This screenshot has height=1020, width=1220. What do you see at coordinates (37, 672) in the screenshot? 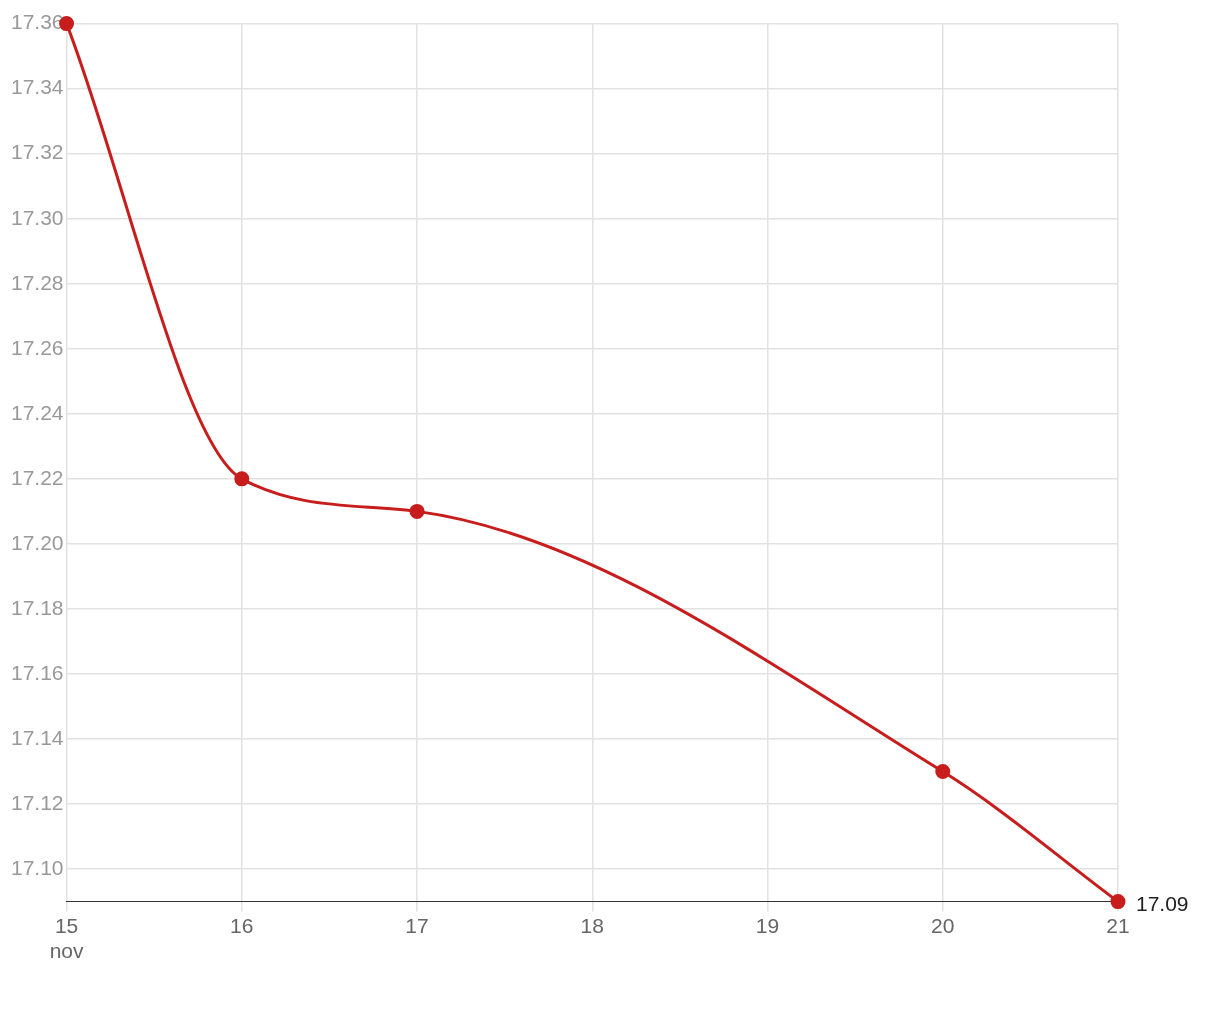
I see `y-tick-label: 17.16` at bounding box center [37, 672].